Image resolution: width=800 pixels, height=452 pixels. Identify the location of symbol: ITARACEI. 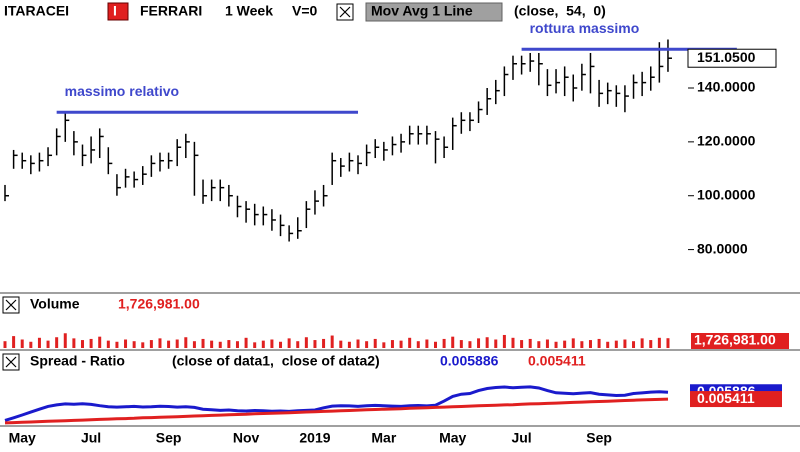
(36, 11).